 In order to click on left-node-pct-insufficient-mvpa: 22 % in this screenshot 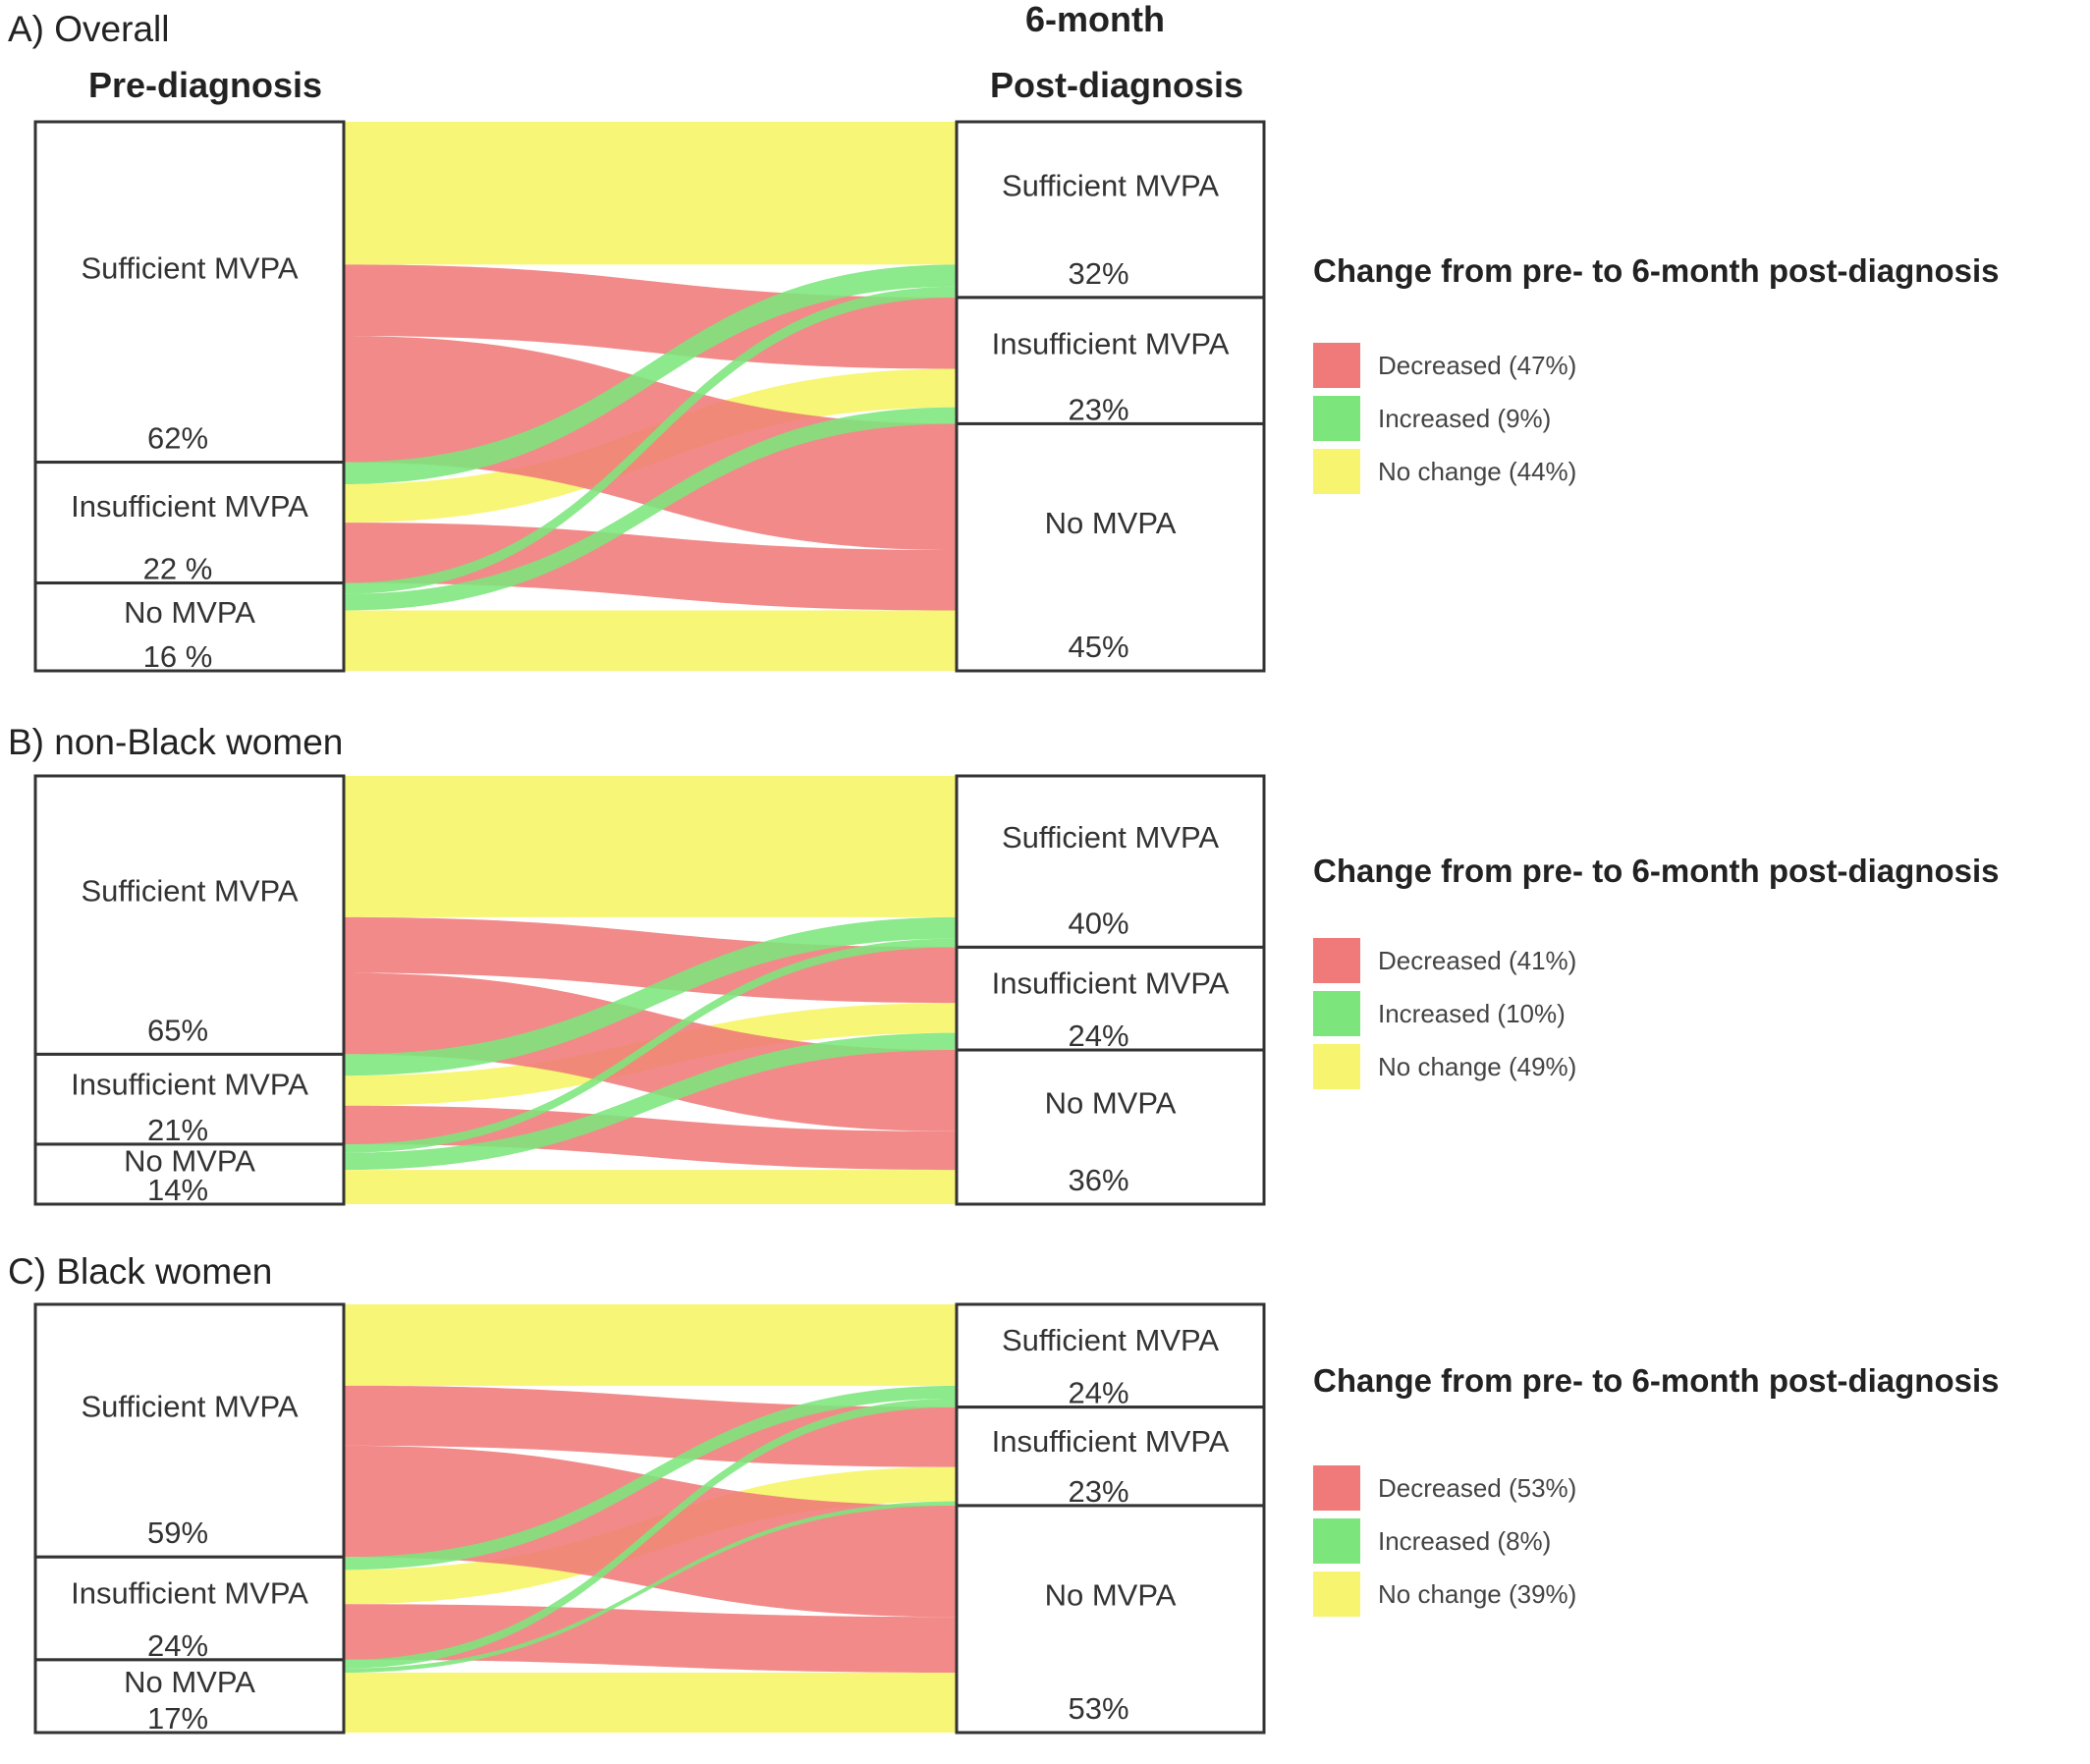, I will do `click(178, 569)`.